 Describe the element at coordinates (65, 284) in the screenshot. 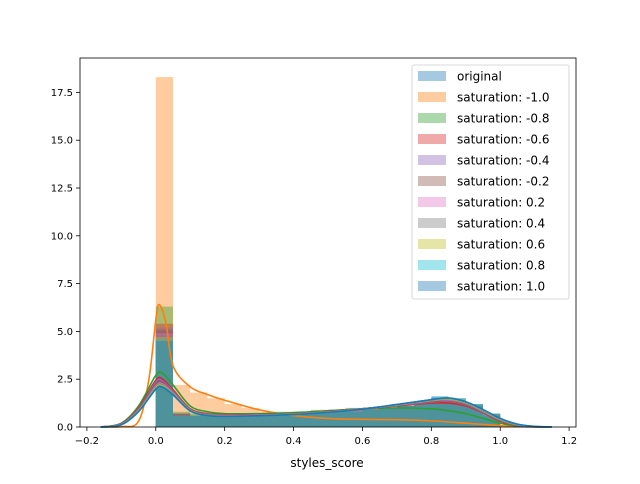

I see `y-tick-label: 7.5` at that location.